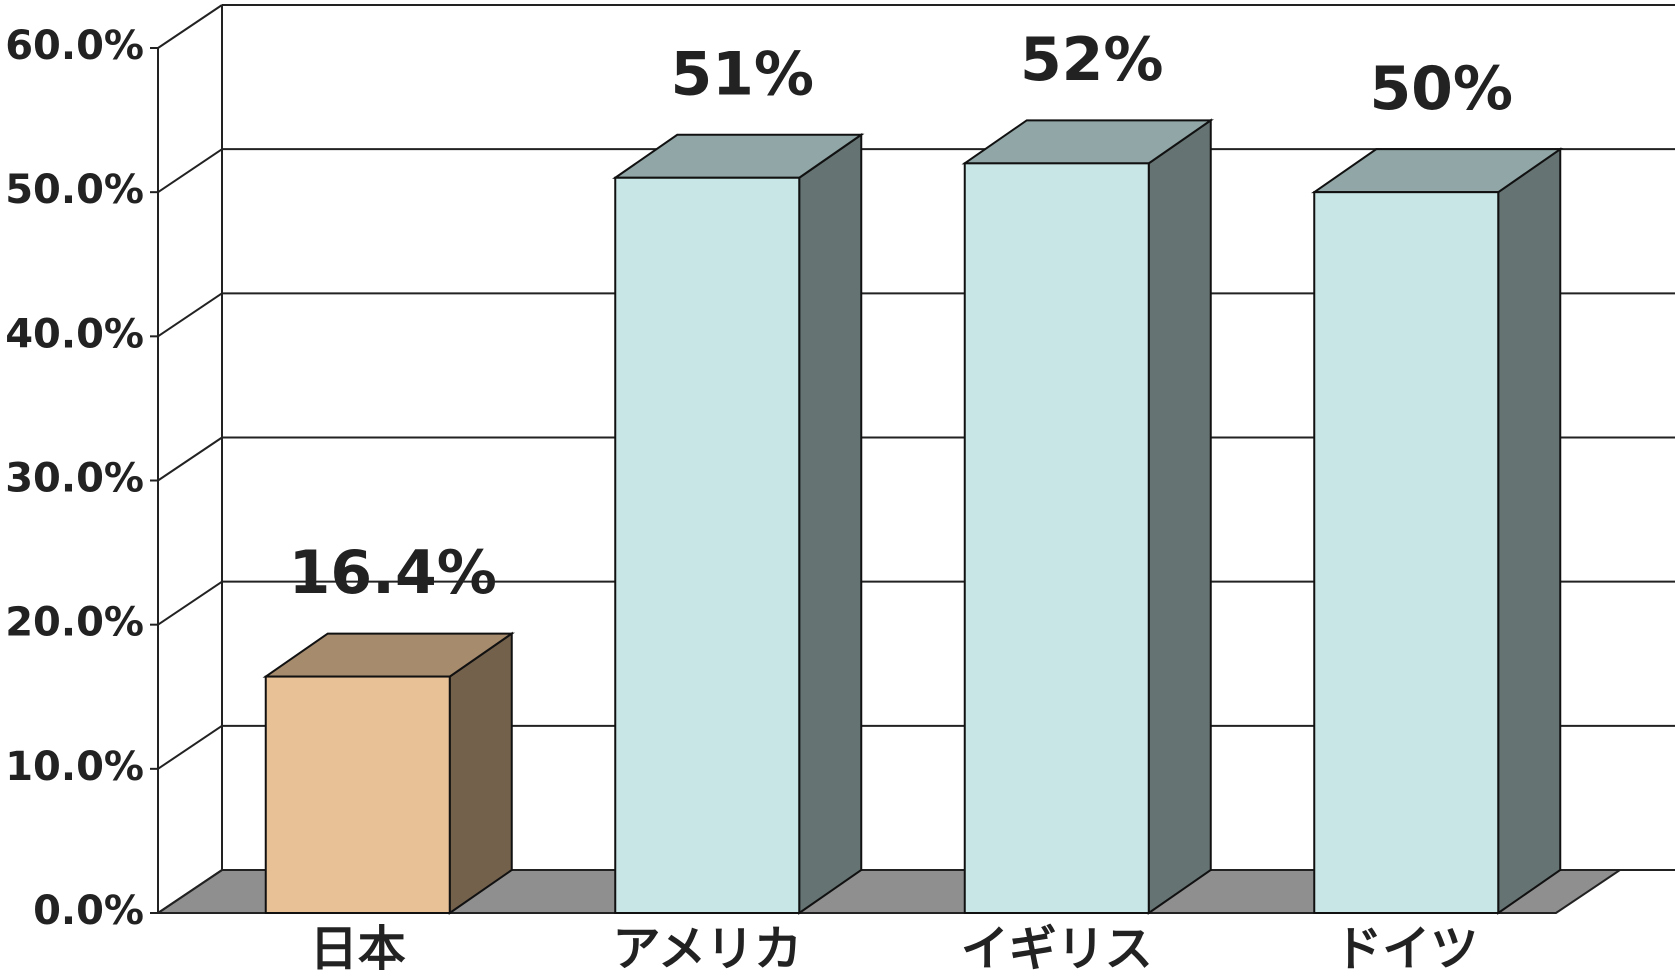  I want to click on y-tick-label: 60.0%, so click(74, 46).